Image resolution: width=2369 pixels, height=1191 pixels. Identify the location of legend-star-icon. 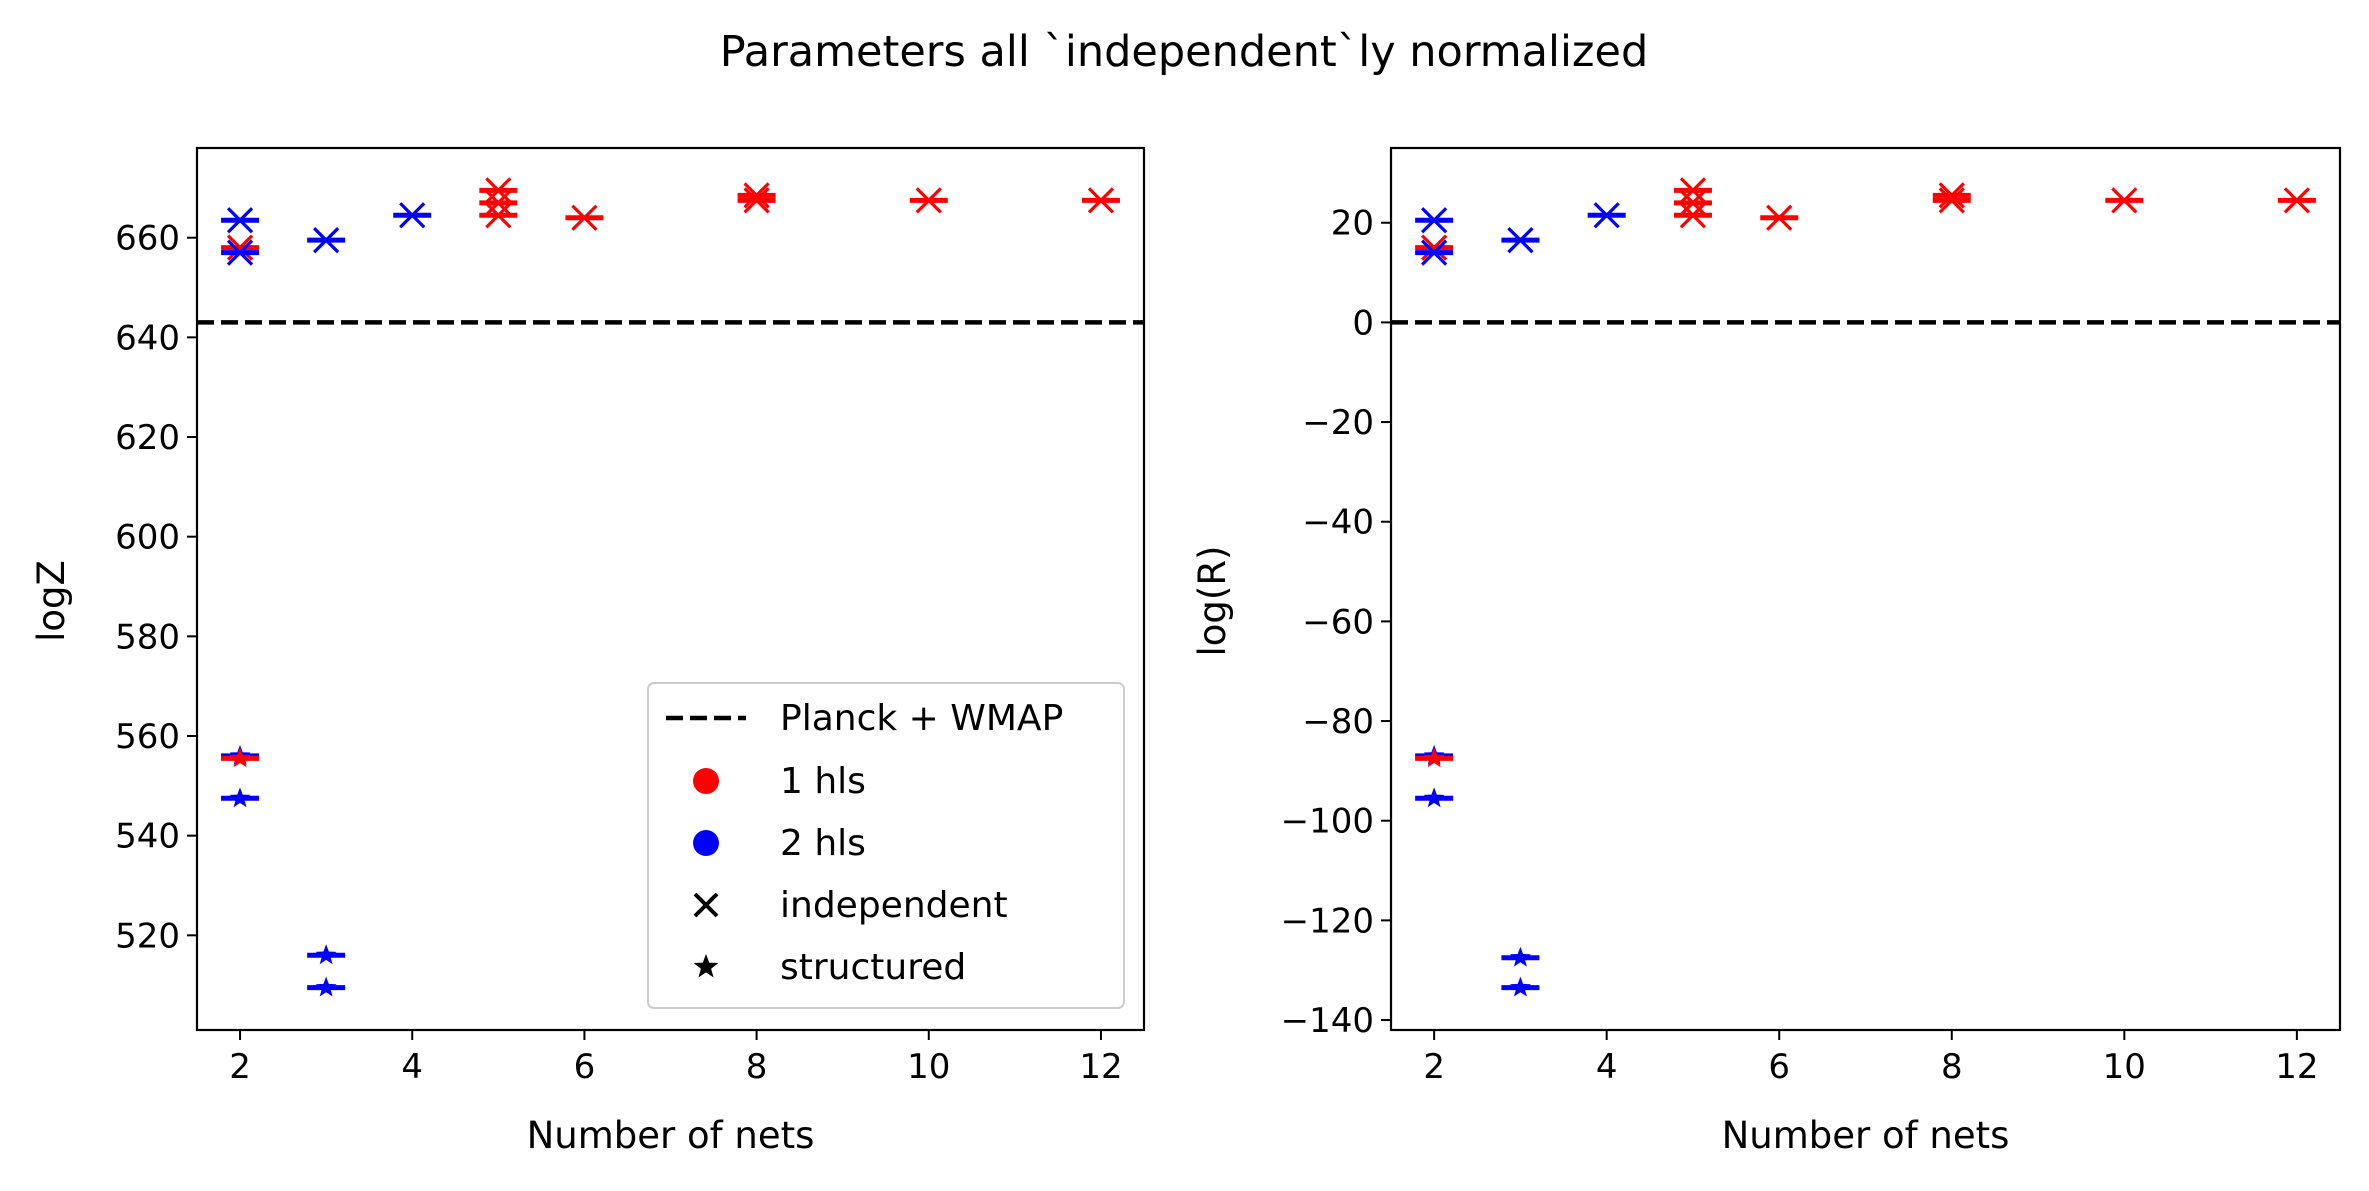
(706, 966).